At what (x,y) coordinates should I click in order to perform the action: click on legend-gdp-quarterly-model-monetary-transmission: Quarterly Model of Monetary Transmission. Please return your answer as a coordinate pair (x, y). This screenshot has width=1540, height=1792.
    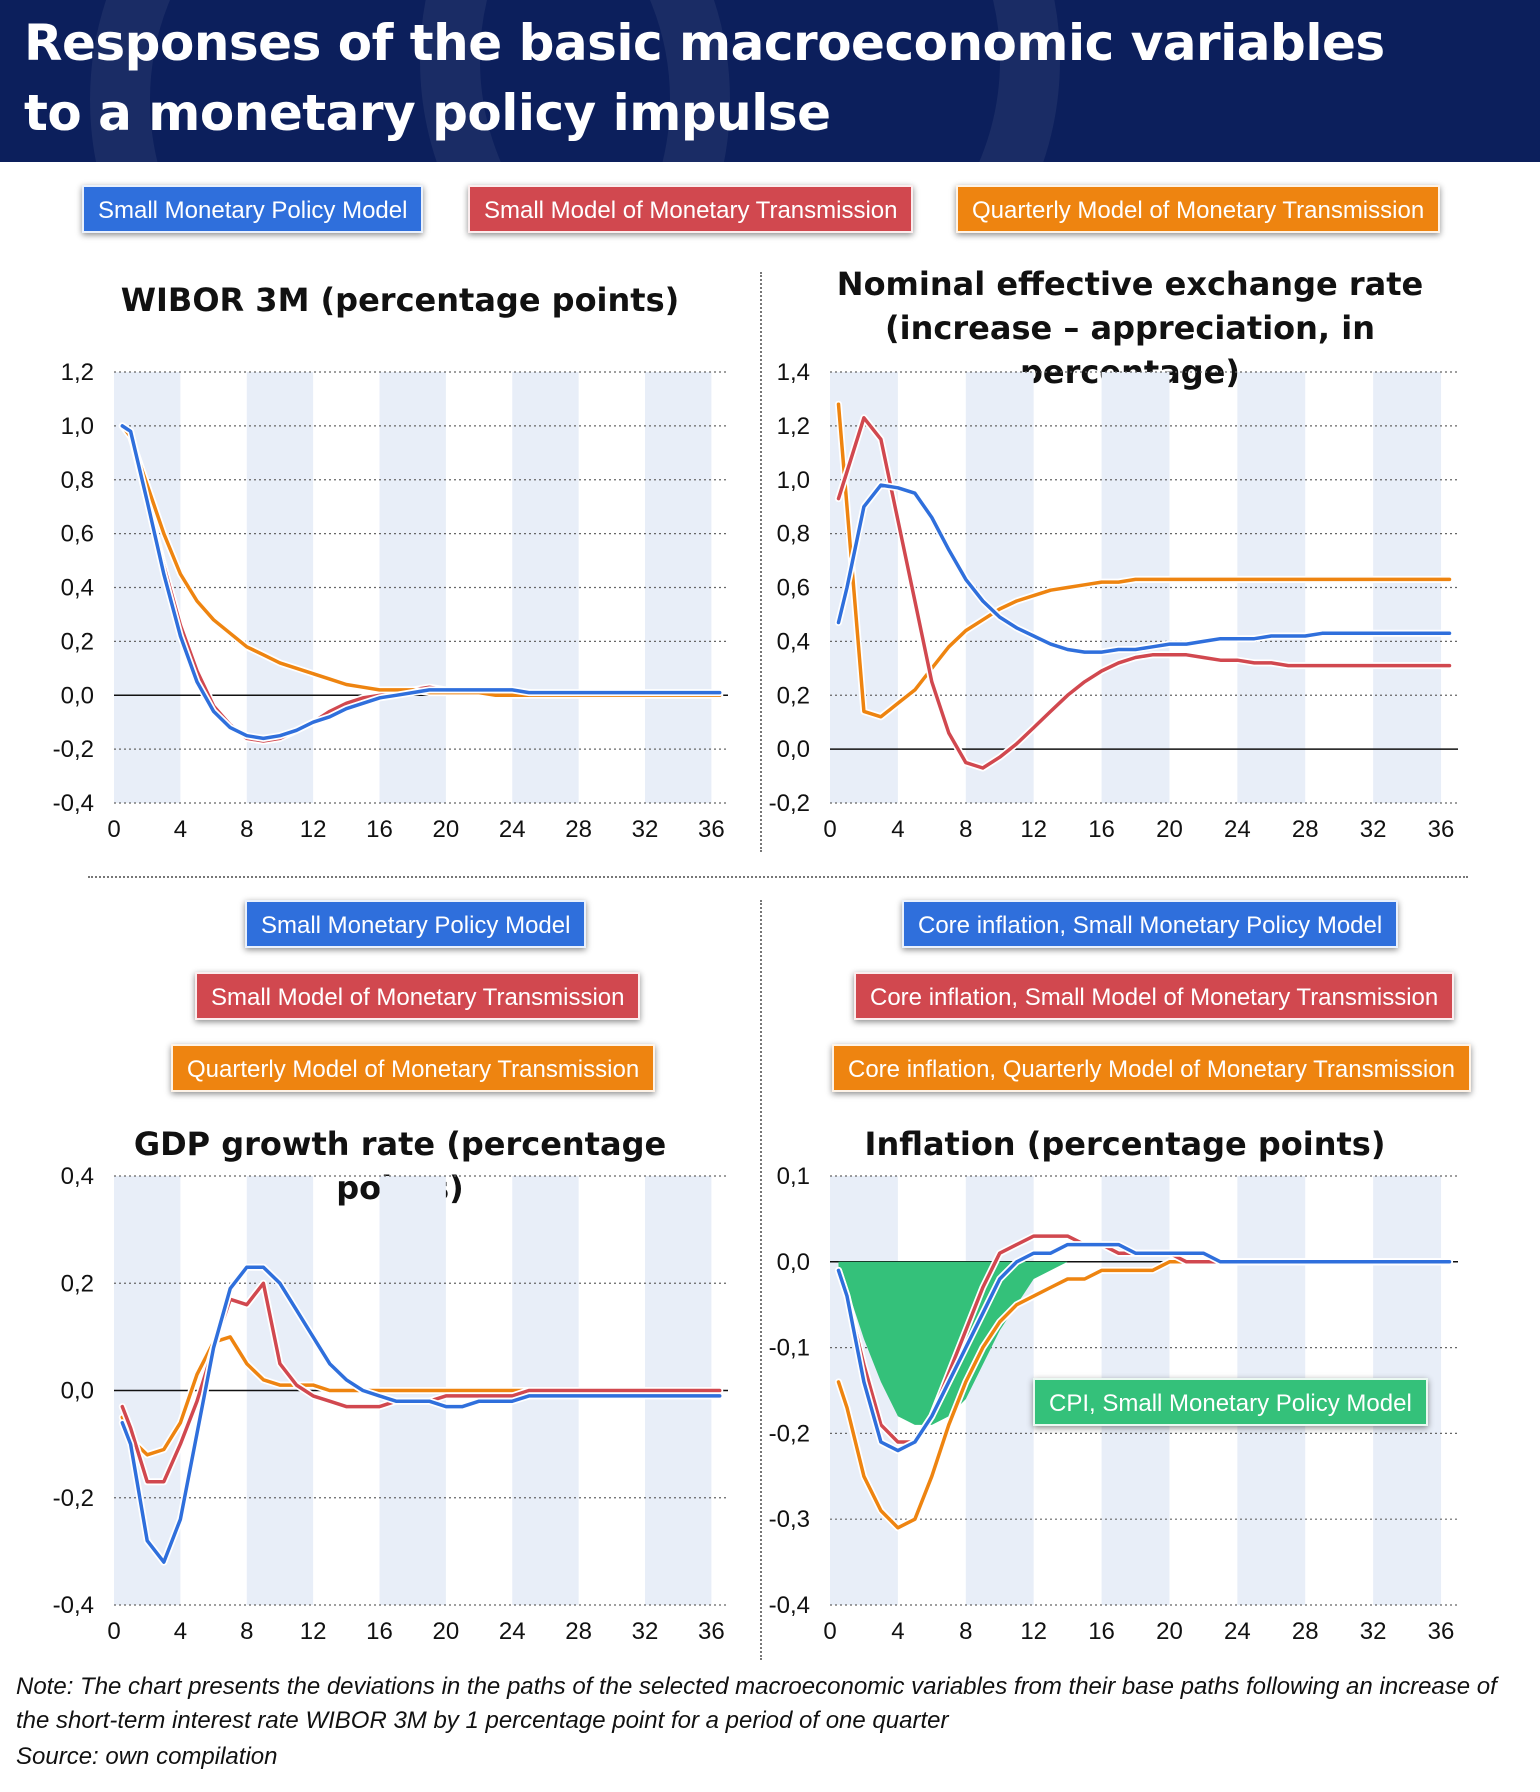
    Looking at the image, I should click on (413, 1068).